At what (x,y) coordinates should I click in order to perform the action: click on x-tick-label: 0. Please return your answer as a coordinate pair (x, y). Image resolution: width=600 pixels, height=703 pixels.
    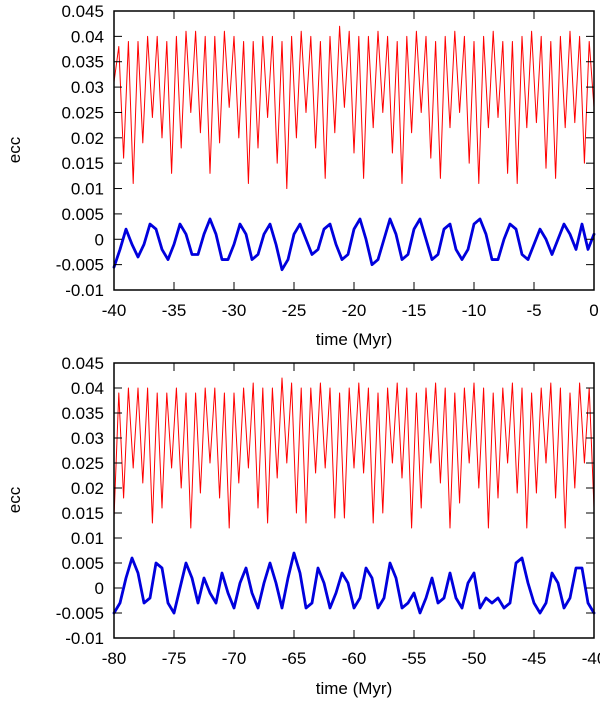
    Looking at the image, I should click on (593, 310).